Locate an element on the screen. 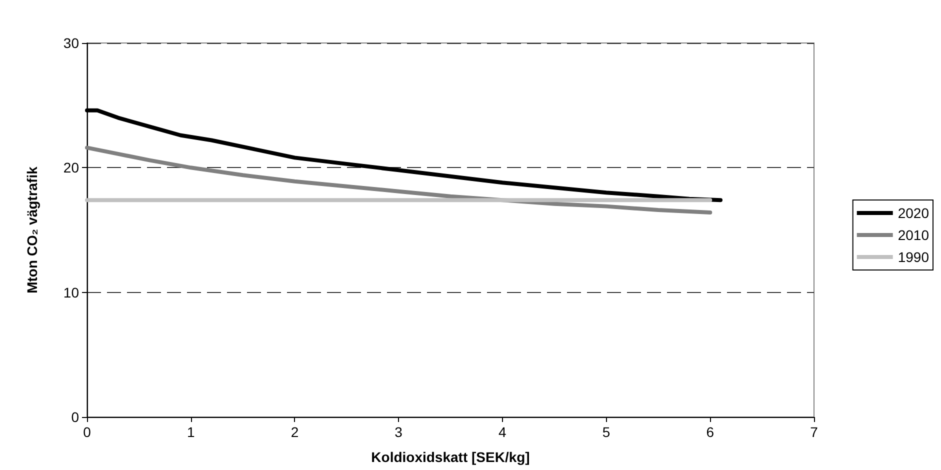 The image size is (941, 470). x-tick-label: 6 is located at coordinates (710, 432).